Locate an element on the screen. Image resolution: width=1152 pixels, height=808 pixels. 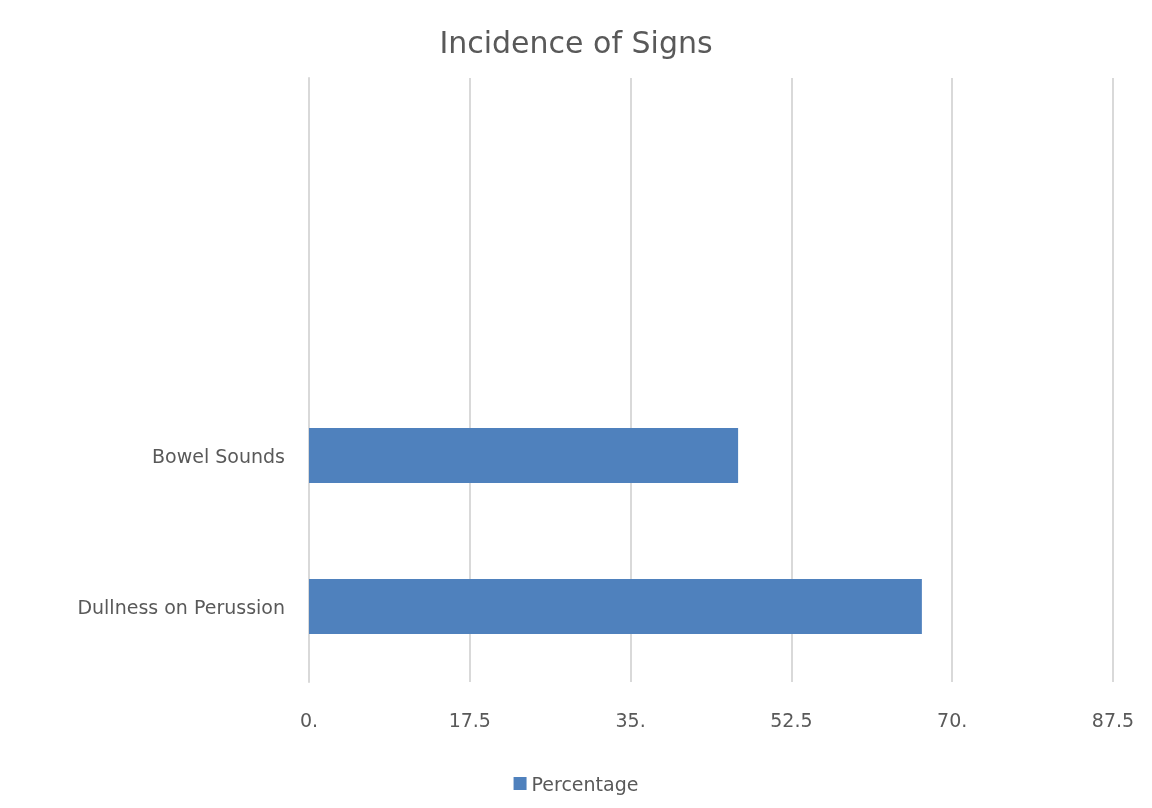
x-tick-label: 17.5 is located at coordinates (469, 719).